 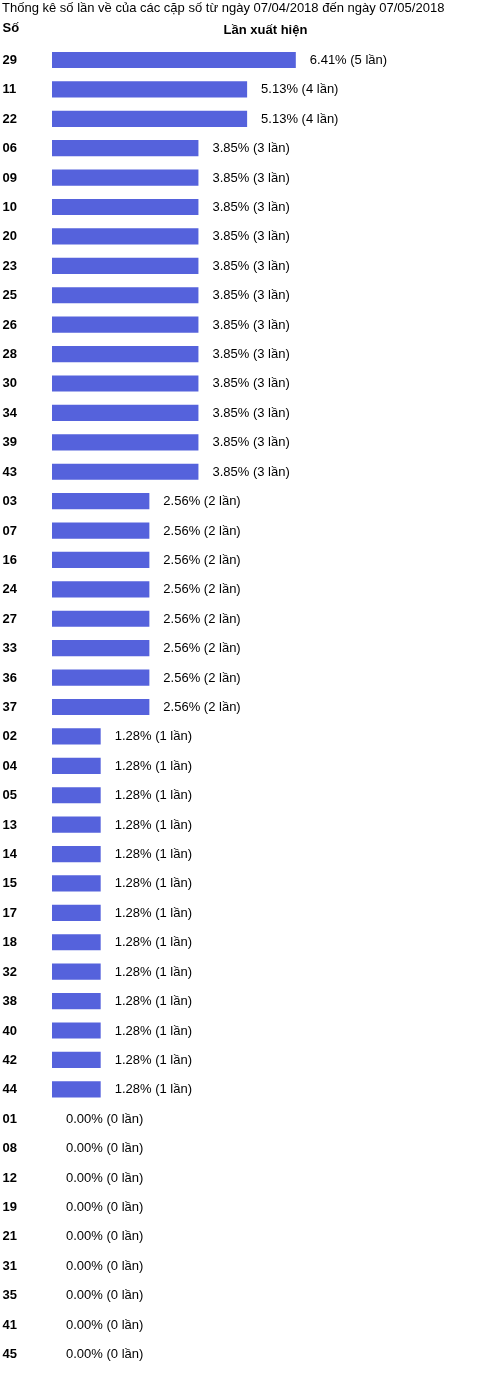 I want to click on y-tick-label: 43, so click(x=9, y=471).